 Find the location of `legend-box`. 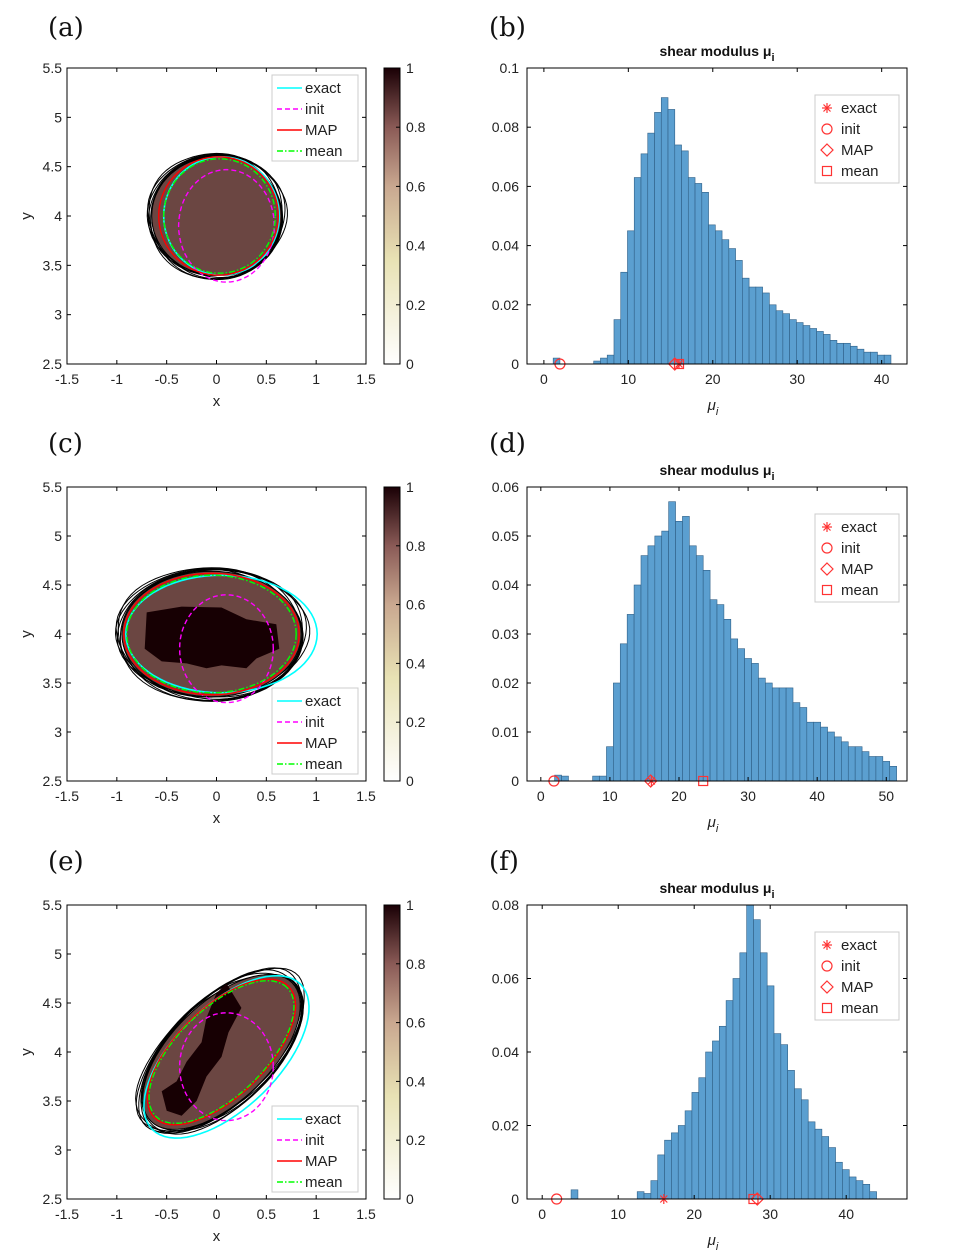

legend-box is located at coordinates (315, 731).